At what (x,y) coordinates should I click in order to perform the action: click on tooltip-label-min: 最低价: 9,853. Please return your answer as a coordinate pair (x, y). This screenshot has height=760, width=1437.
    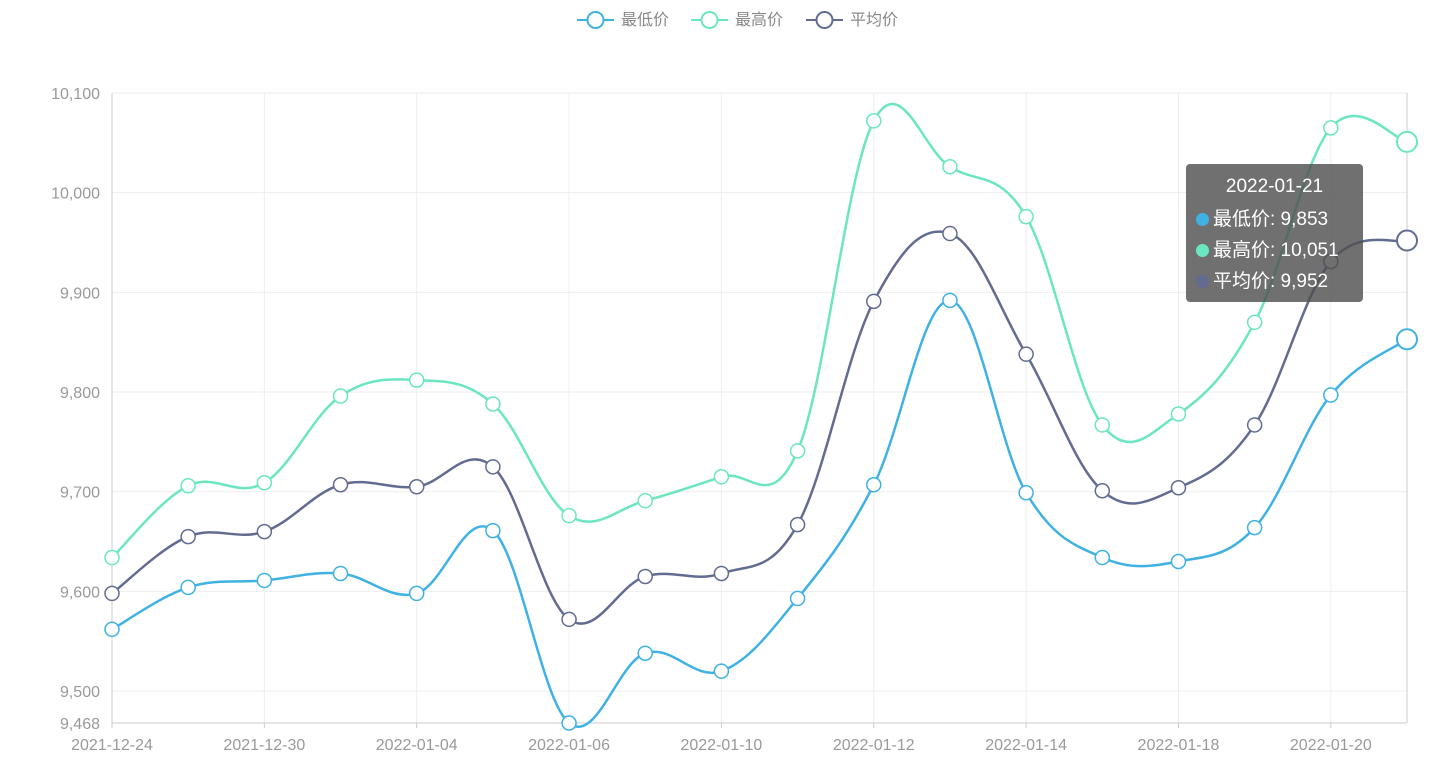
    Looking at the image, I should click on (1271, 219).